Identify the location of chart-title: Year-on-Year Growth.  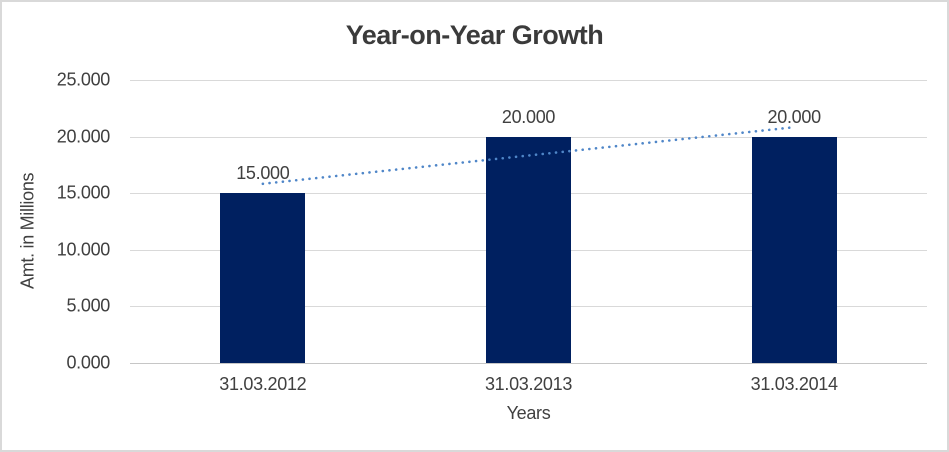
(474, 35).